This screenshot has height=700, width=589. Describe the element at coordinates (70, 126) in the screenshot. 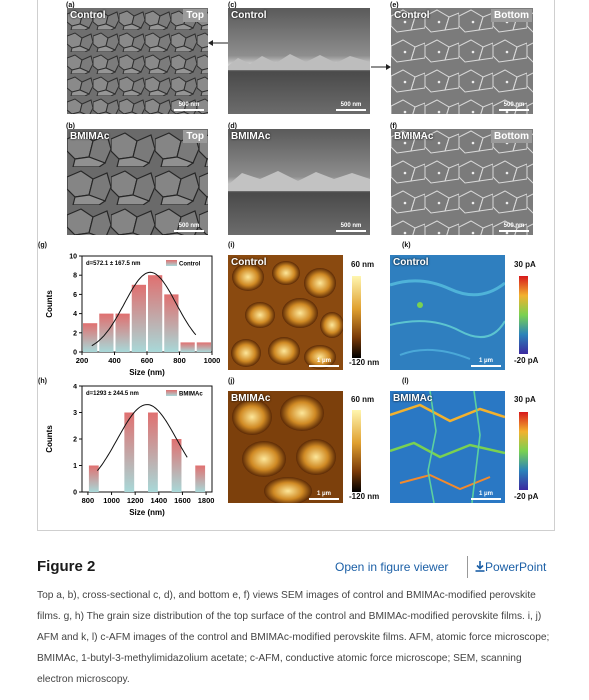

I see `panel-b-label: (b)` at that location.